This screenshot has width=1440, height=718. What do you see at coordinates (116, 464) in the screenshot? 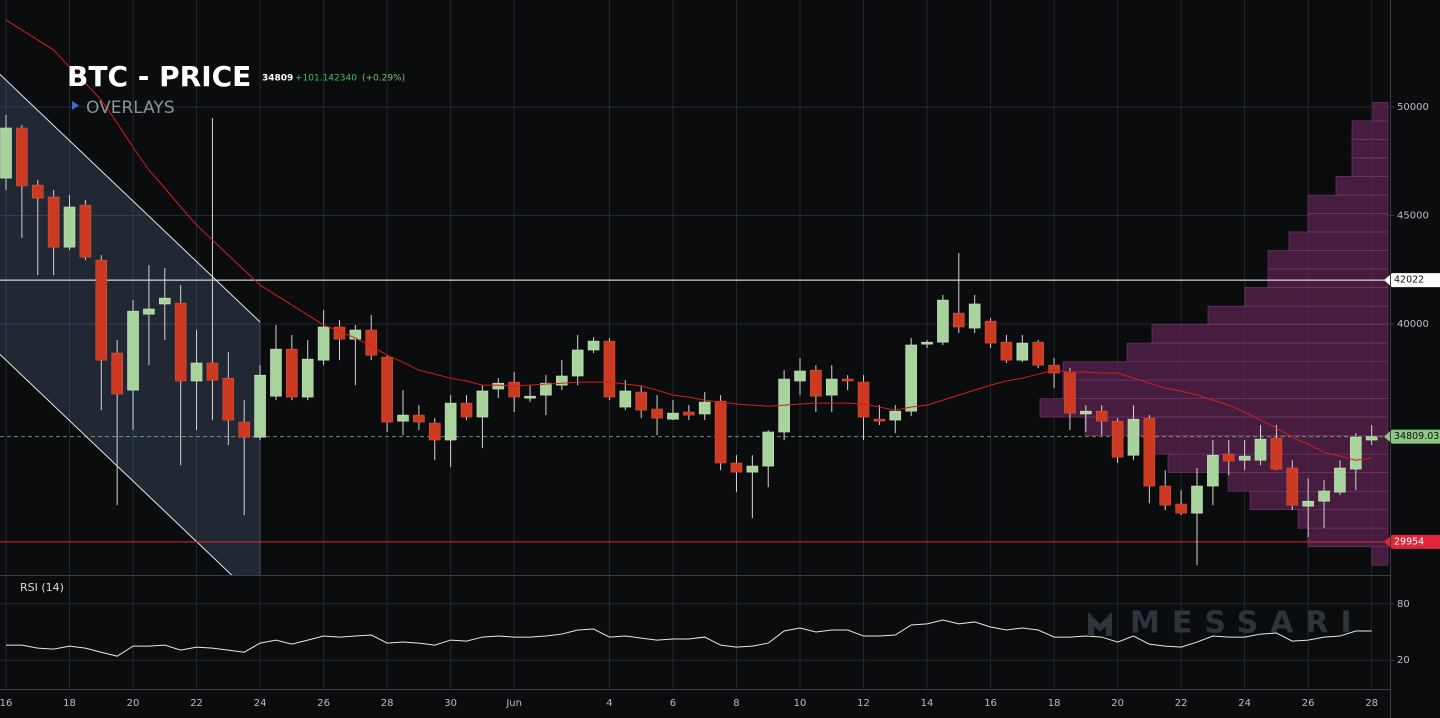
I see `channel-lower` at bounding box center [116, 464].